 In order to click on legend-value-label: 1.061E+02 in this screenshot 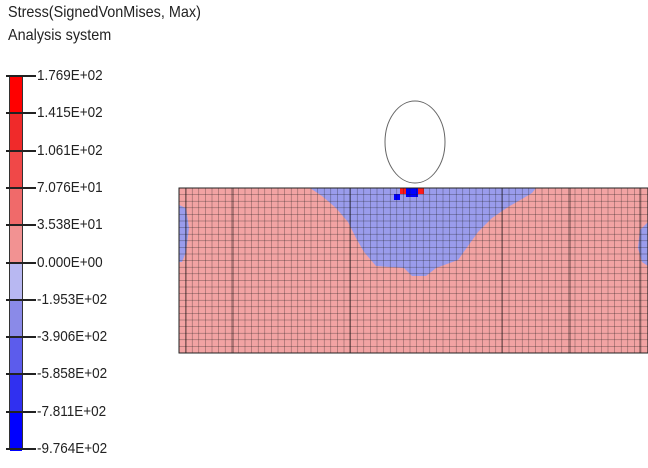, I will do `click(70, 150)`.